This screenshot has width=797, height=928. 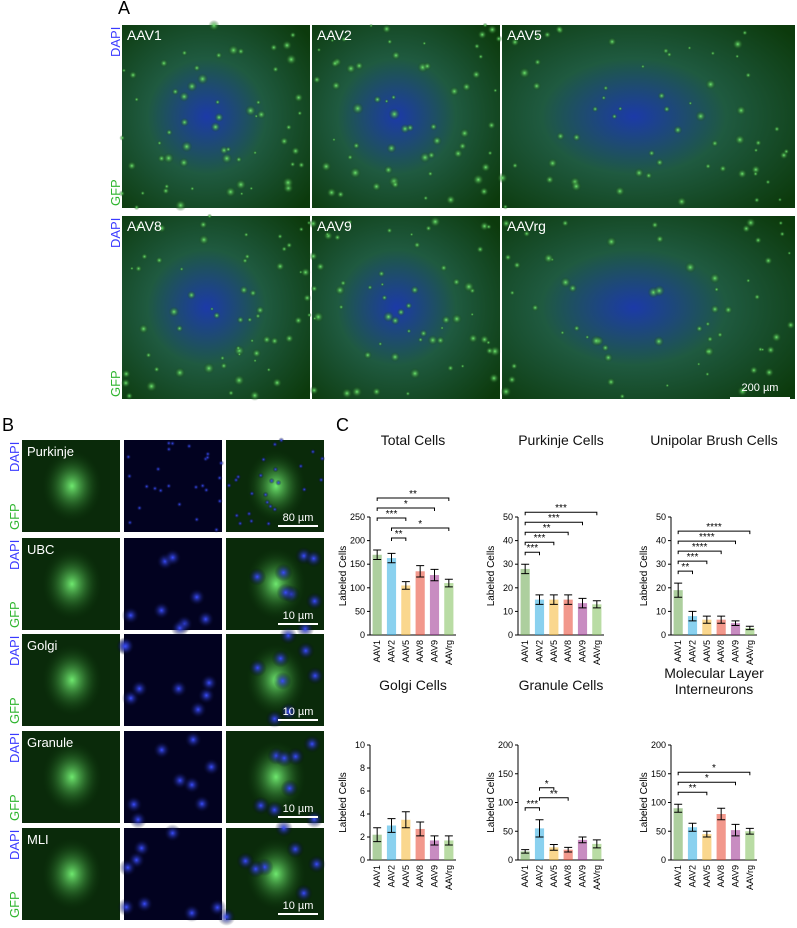 I want to click on y-tick-label: 150, so click(x=505, y=774).